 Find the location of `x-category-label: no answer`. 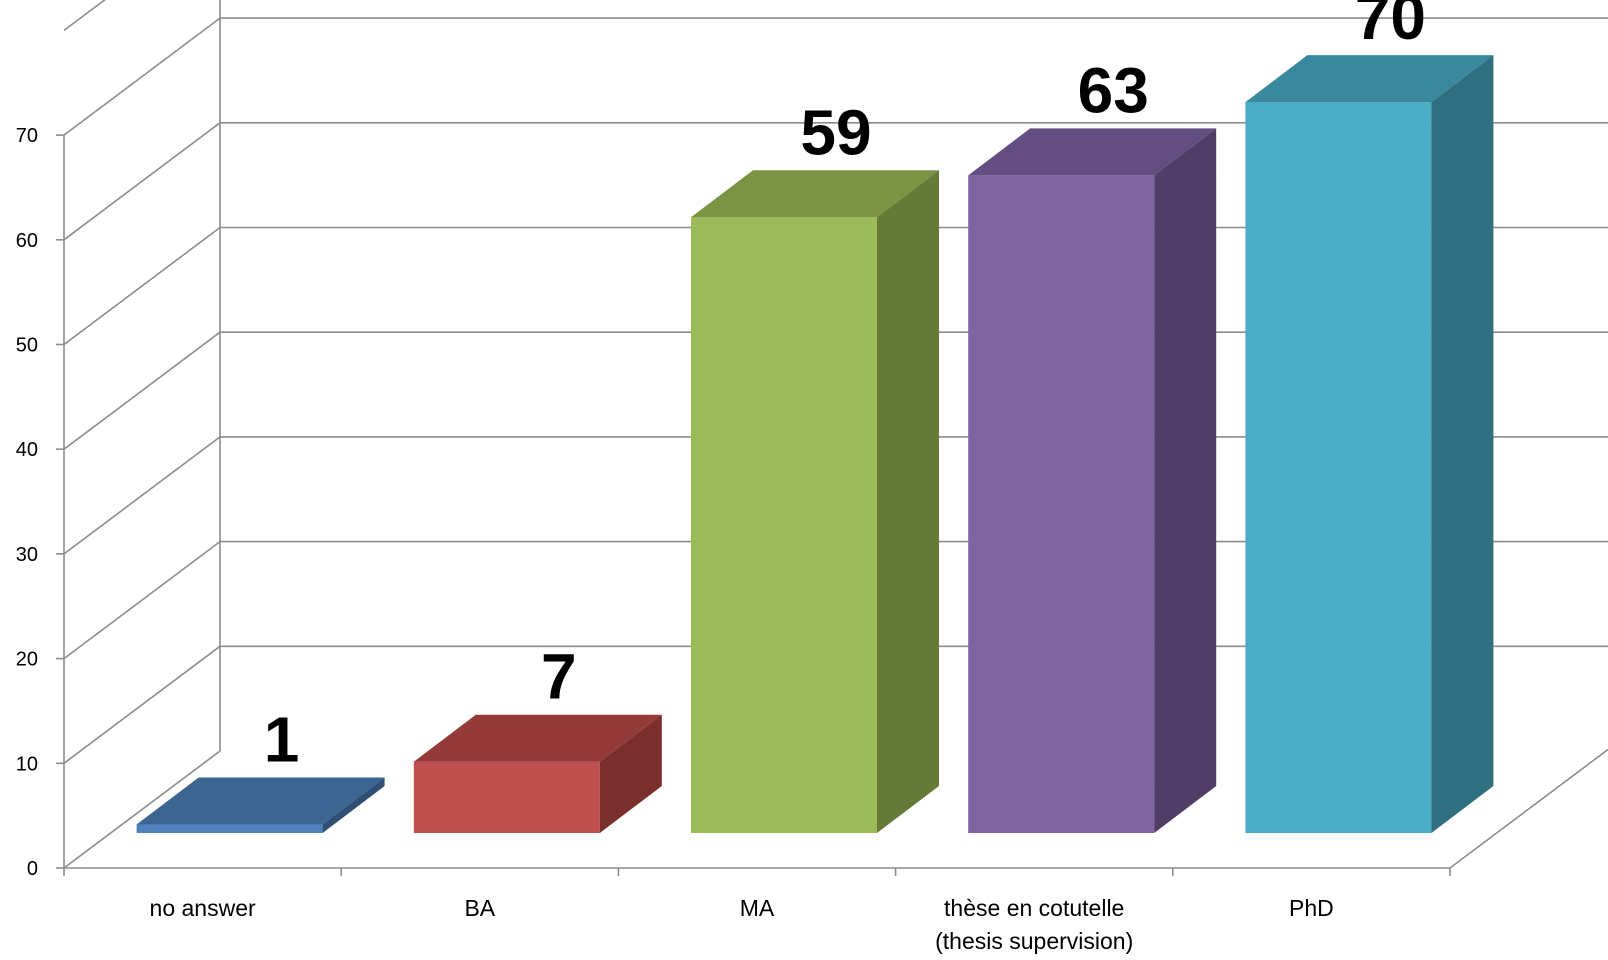

x-category-label: no answer is located at coordinates (203, 908).